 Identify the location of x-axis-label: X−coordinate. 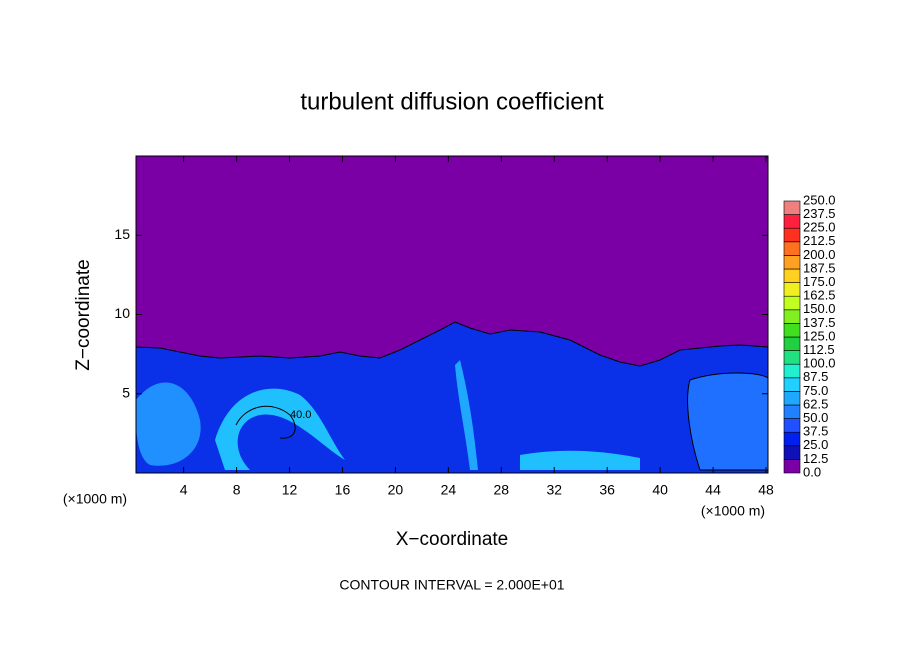
(452, 539).